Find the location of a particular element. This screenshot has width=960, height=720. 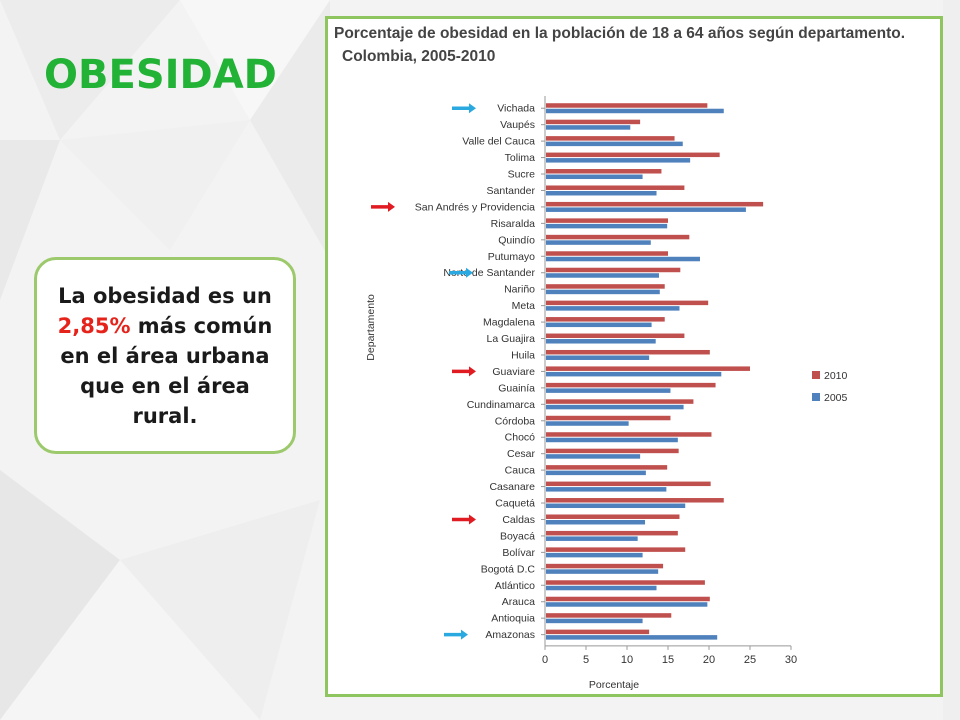

category-label: Casanare is located at coordinates (512, 487).